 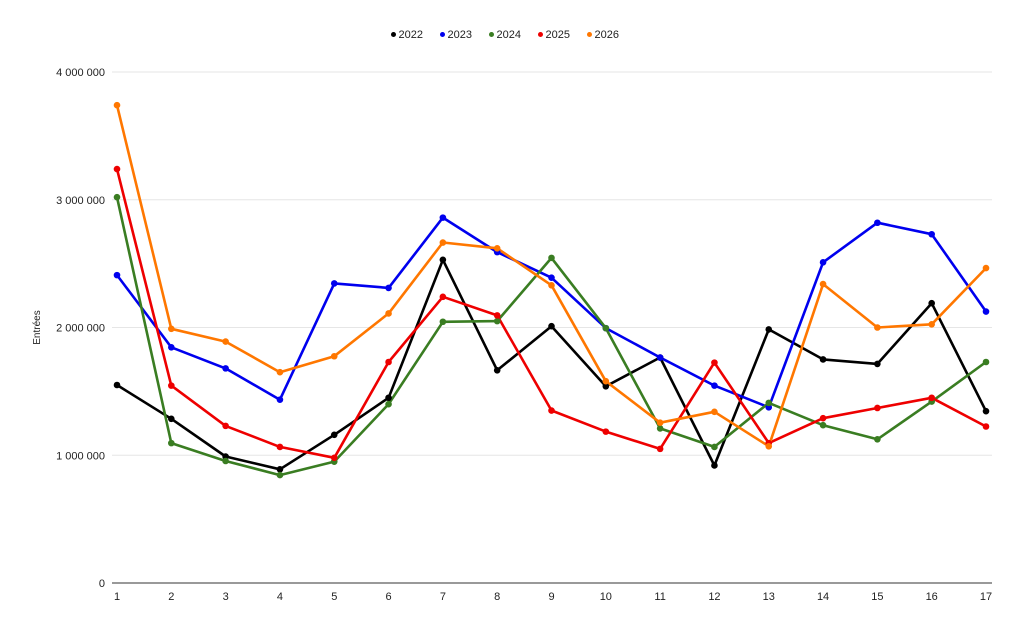 What do you see at coordinates (117, 597) in the screenshot?
I see `x-tick-label-1: 1` at bounding box center [117, 597].